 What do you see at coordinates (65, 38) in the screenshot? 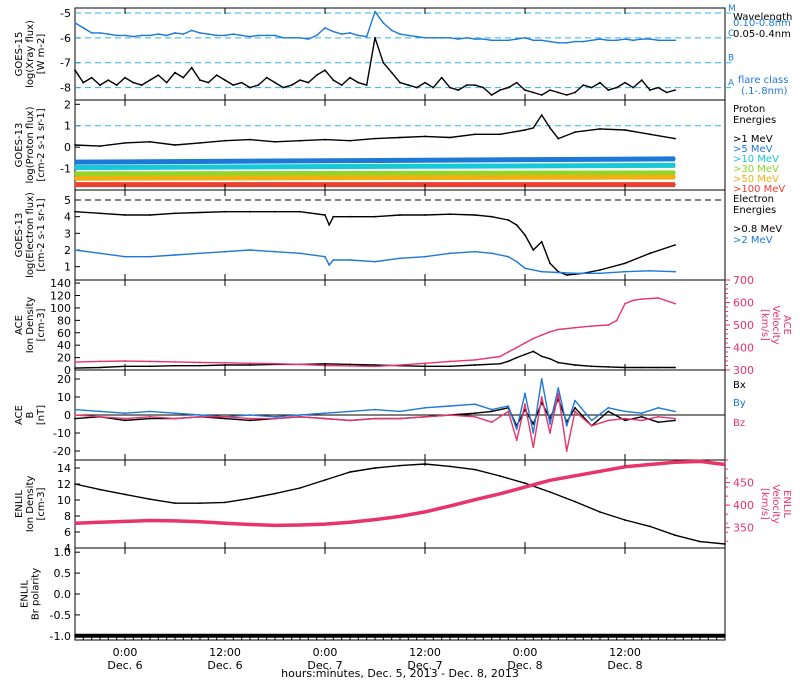
I see `y-tick-label: -6` at bounding box center [65, 38].